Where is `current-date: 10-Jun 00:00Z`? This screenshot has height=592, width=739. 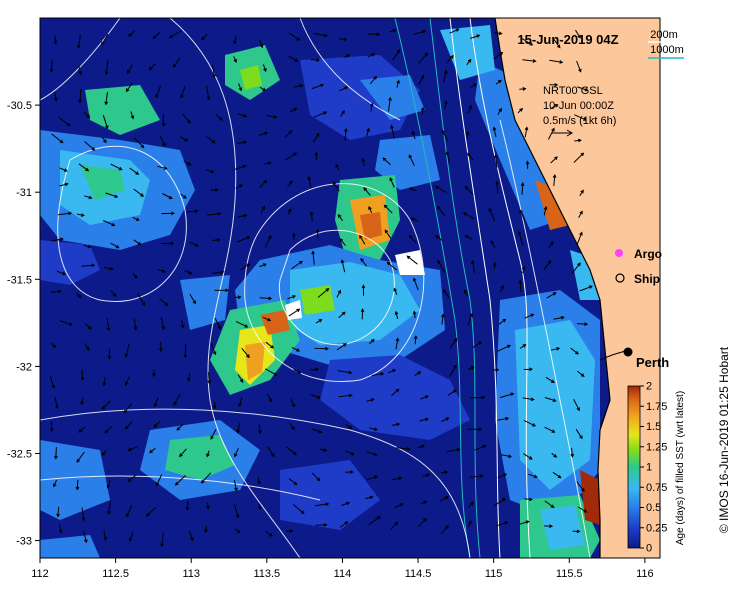 current-date: 10-Jun 00:00Z is located at coordinates (578, 106).